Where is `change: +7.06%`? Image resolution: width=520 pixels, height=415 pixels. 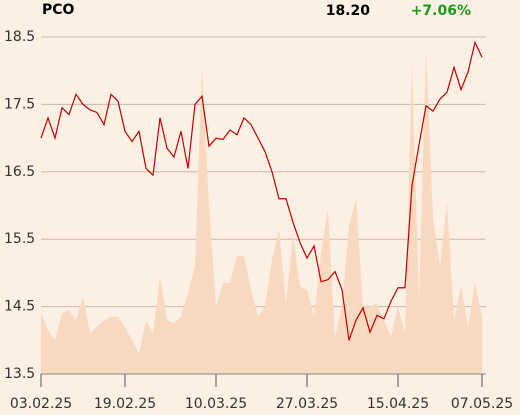 change: +7.06% is located at coordinates (441, 11).